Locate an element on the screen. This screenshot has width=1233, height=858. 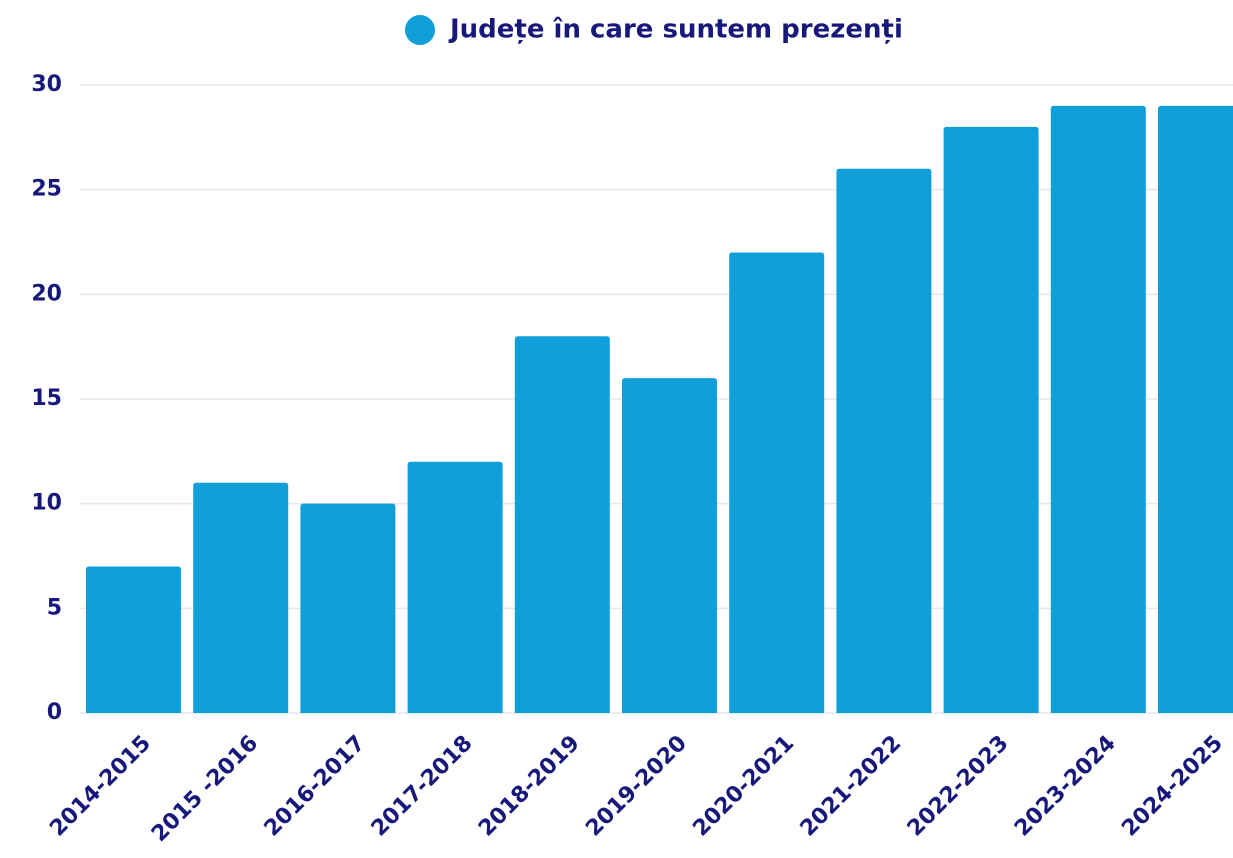
x-tick-label: 2018-2019 is located at coordinates (529, 786).